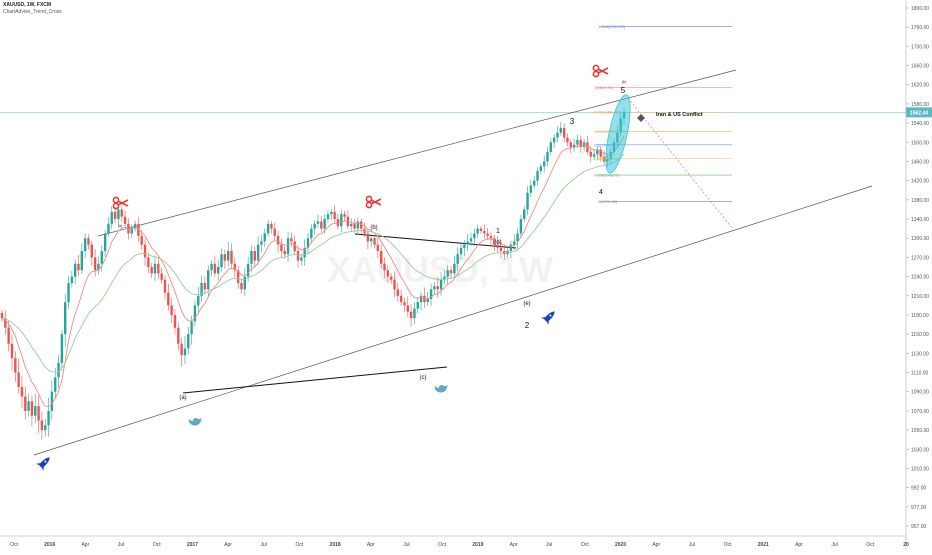  I want to click on price-tick-label: 977.00, so click(919, 508).